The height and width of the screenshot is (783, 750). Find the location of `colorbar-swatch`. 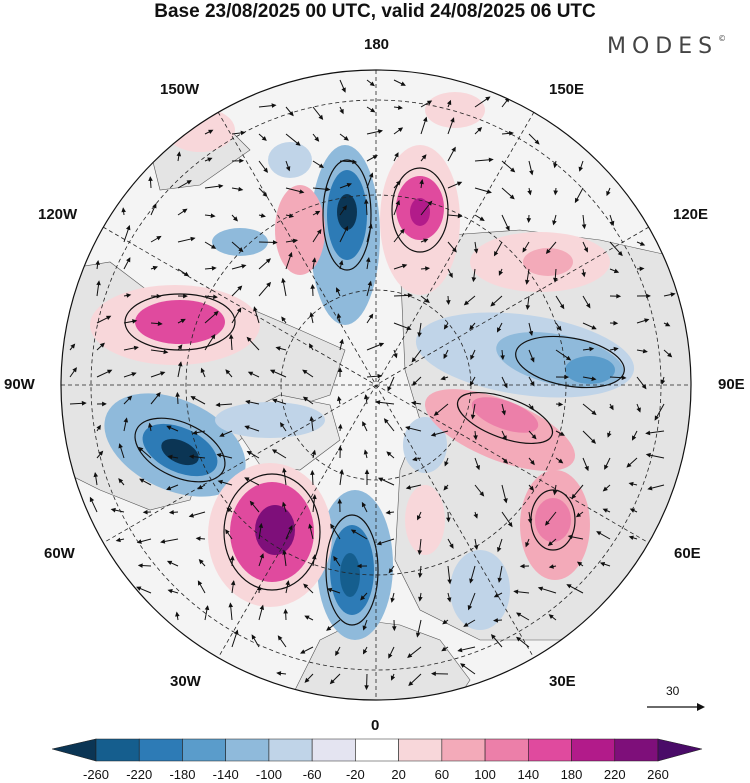

colorbar-swatch is located at coordinates (506, 750).